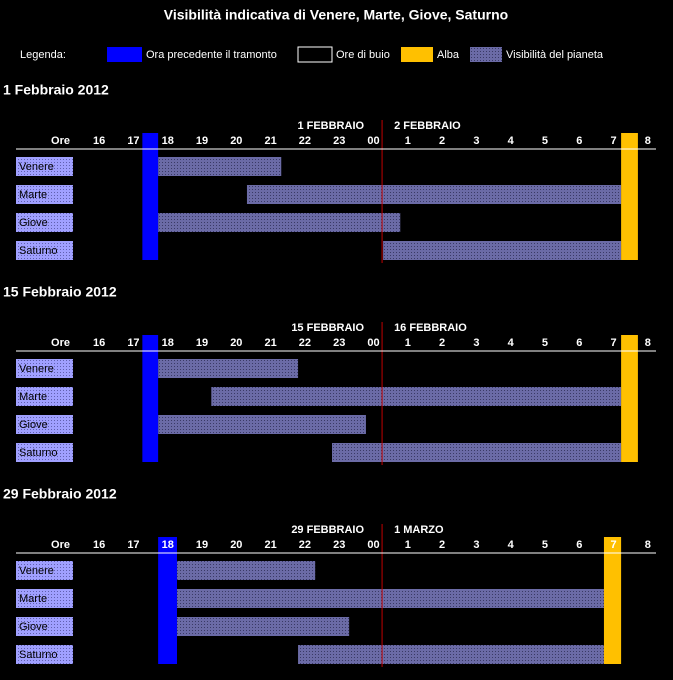 This screenshot has width=673, height=680. I want to click on legend-entry: Alba, so click(448, 55).